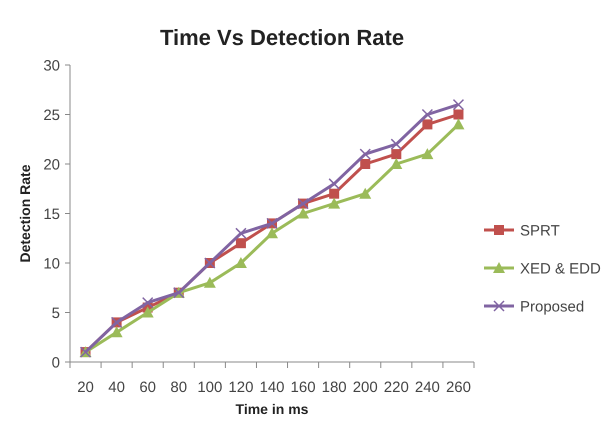  Describe the element at coordinates (25, 213) in the screenshot. I see `y-axis-title: Detection Rate` at that location.